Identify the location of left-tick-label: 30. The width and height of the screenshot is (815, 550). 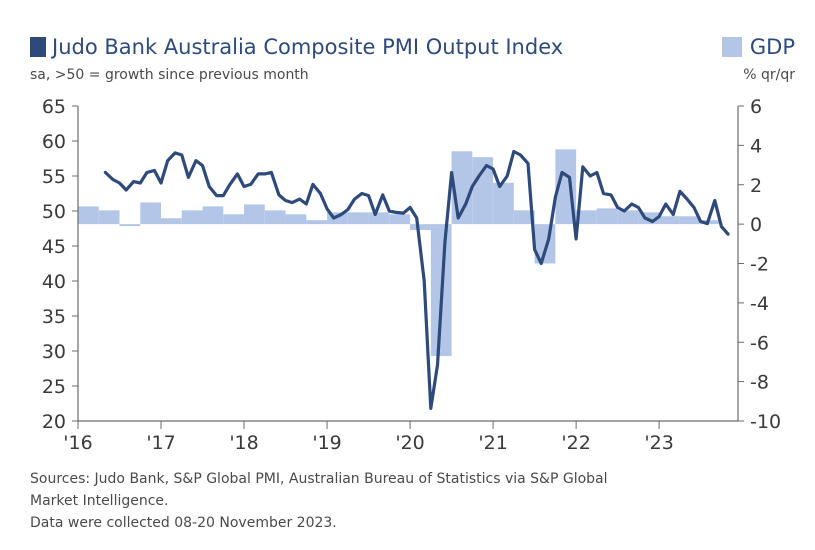
(54, 352).